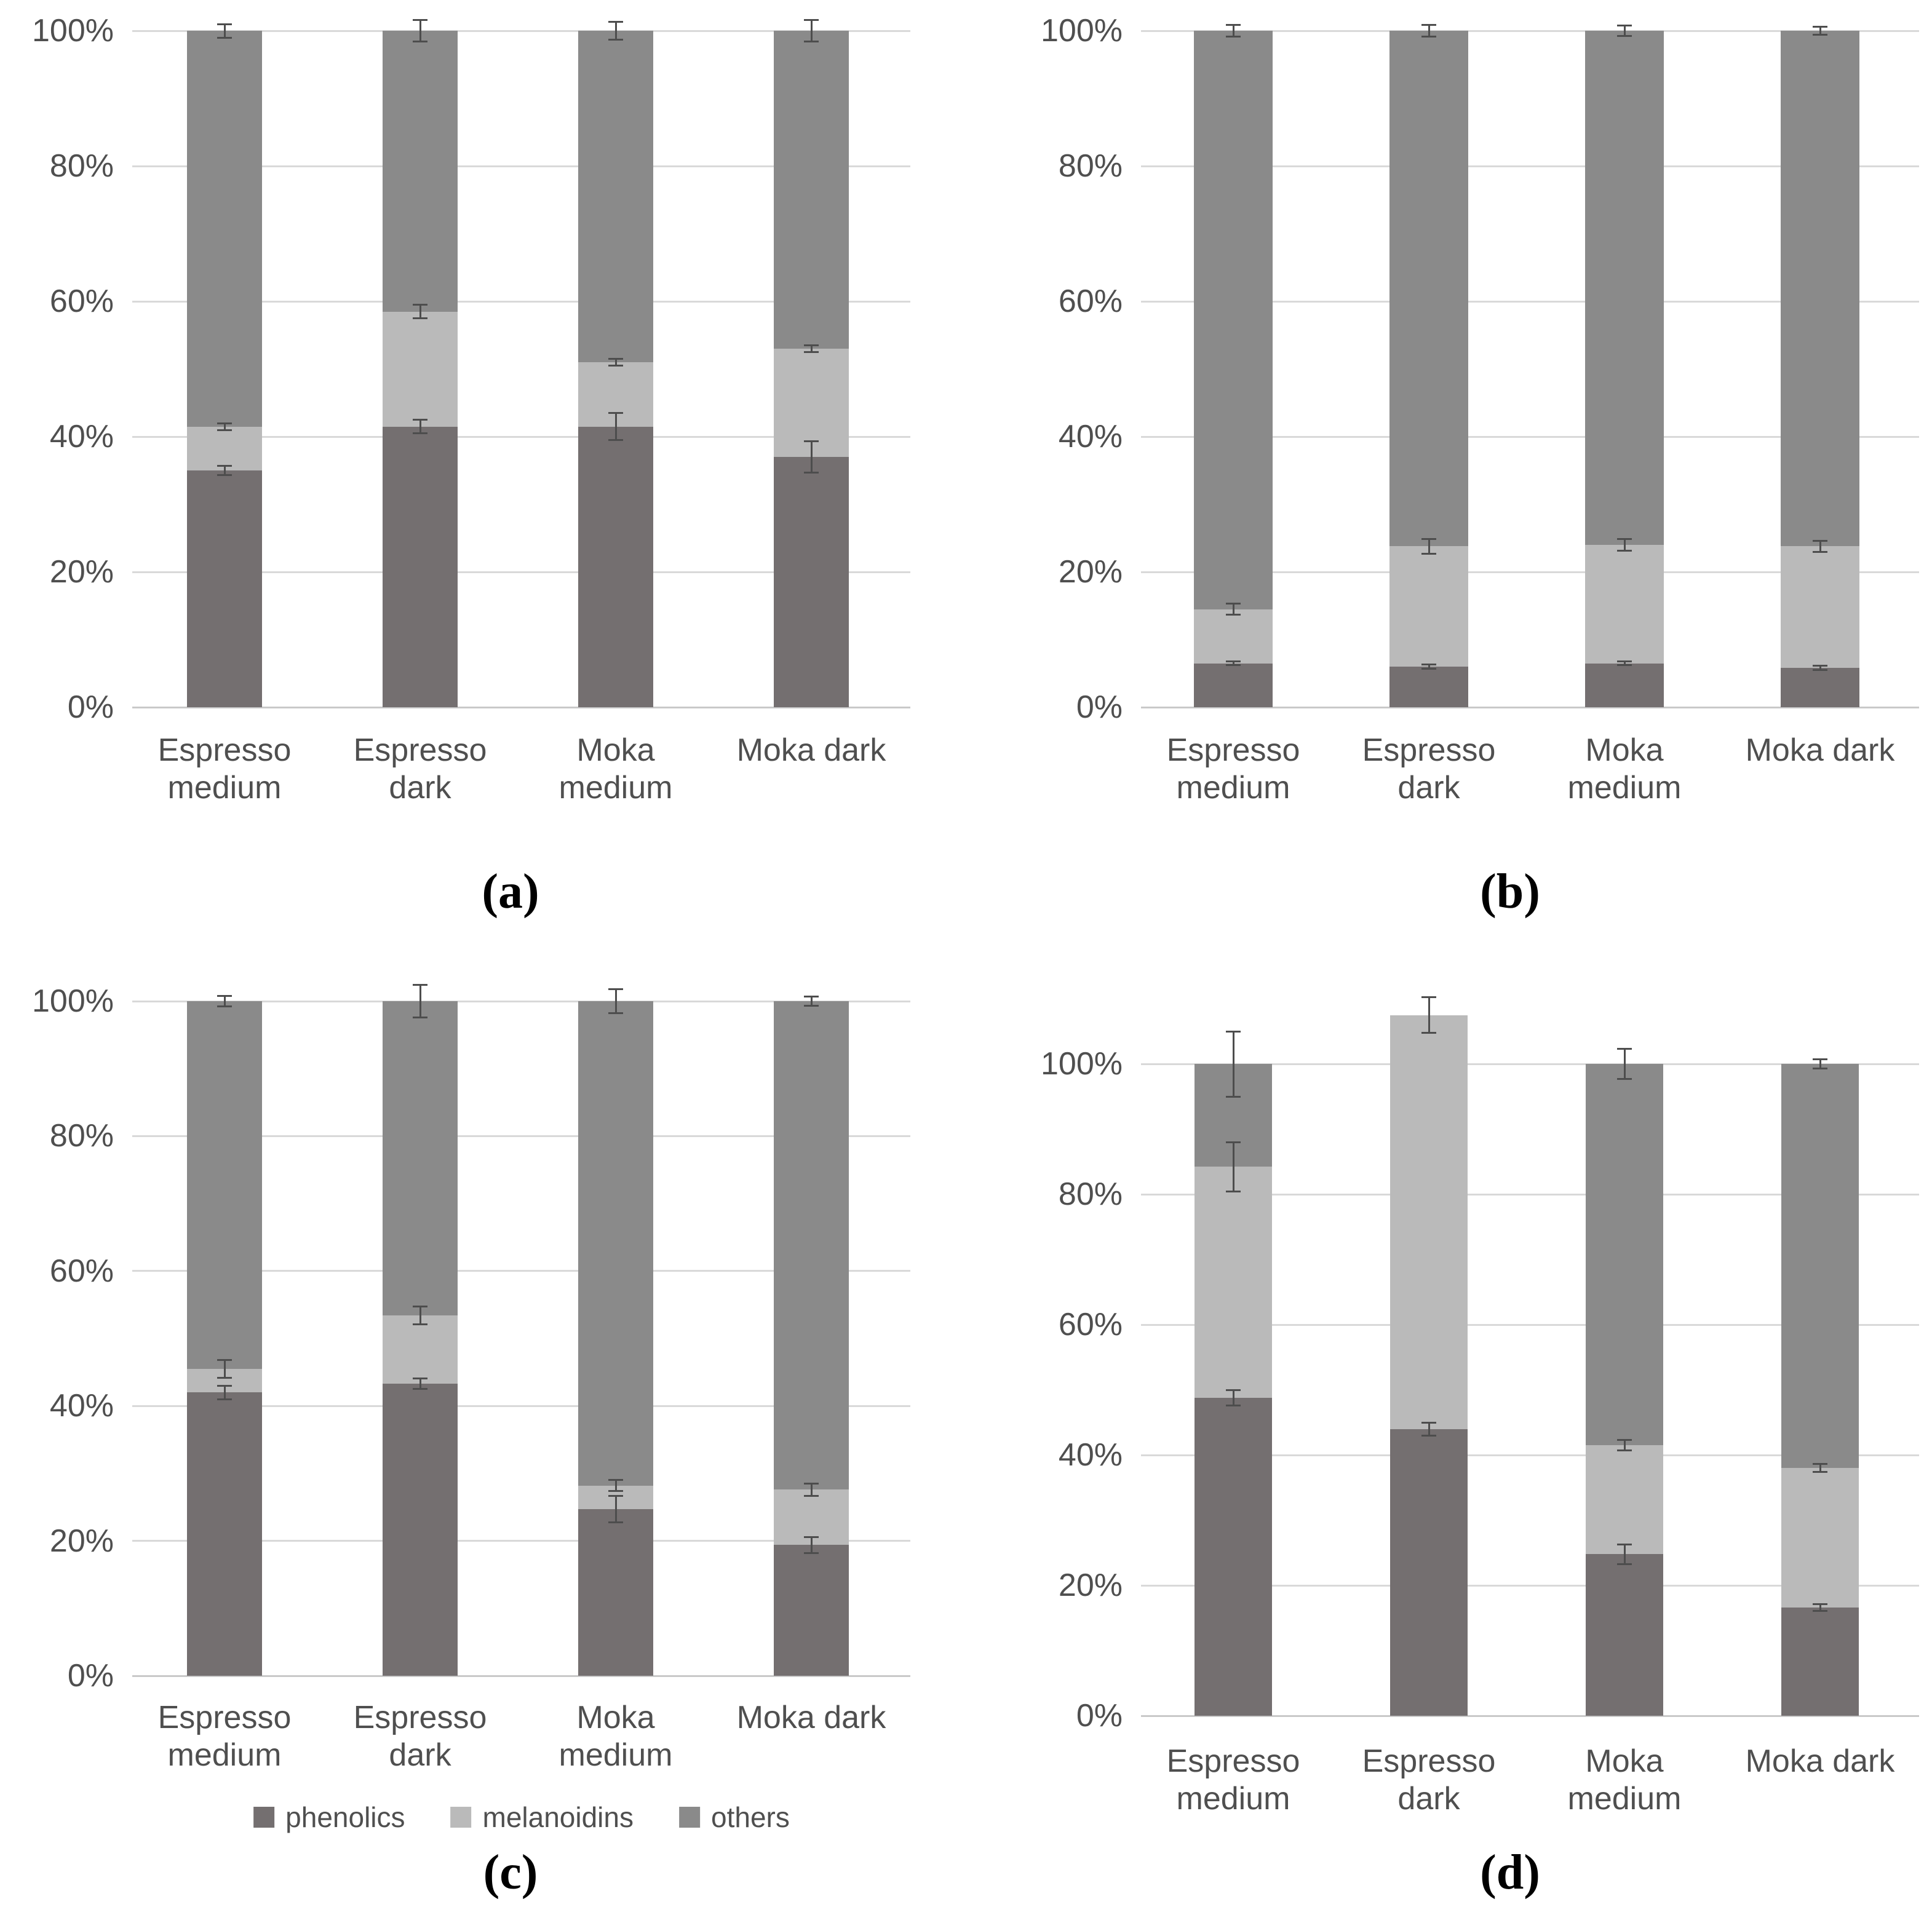  I want to click on x-category-label: Espresso dark, so click(420, 1737).